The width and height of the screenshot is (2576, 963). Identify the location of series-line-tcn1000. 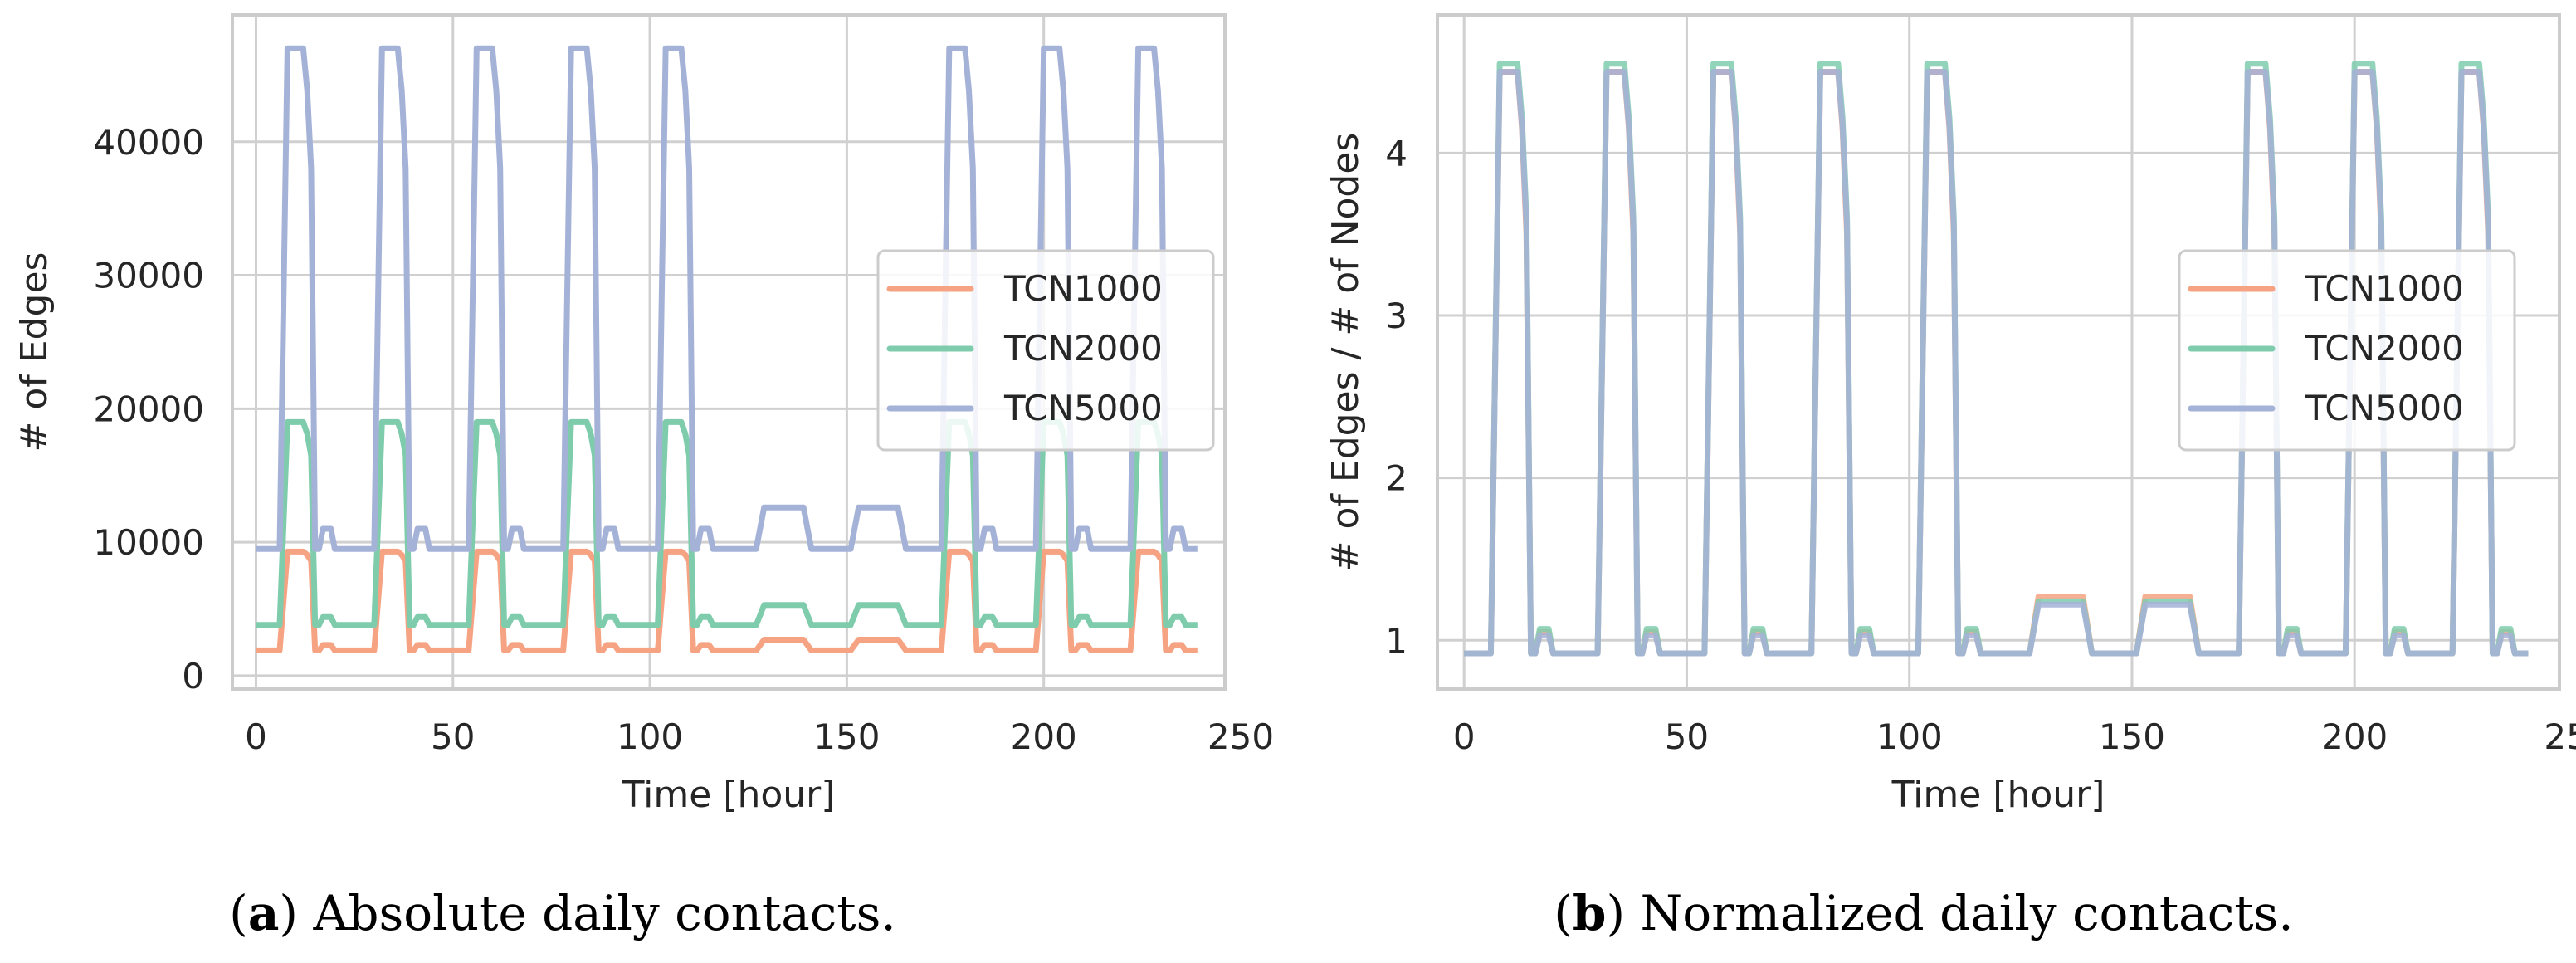
(727, 601).